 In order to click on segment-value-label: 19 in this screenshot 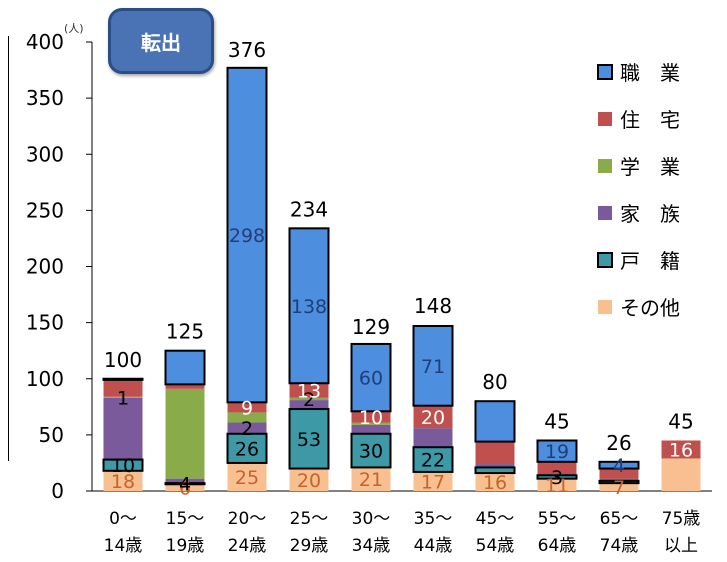, I will do `click(557, 452)`.